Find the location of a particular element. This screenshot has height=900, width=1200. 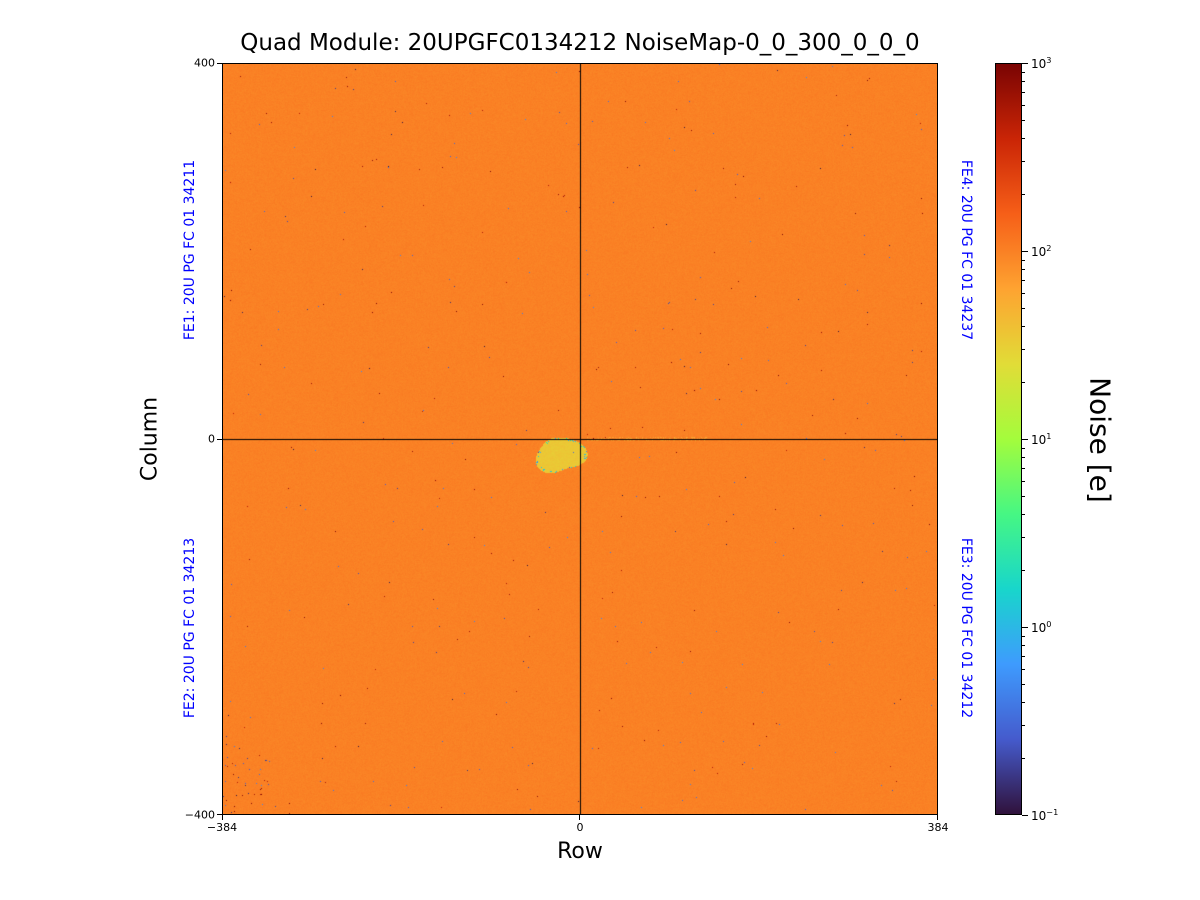

colorbar-tick-label: 10⁰ is located at coordinates (1041, 627).